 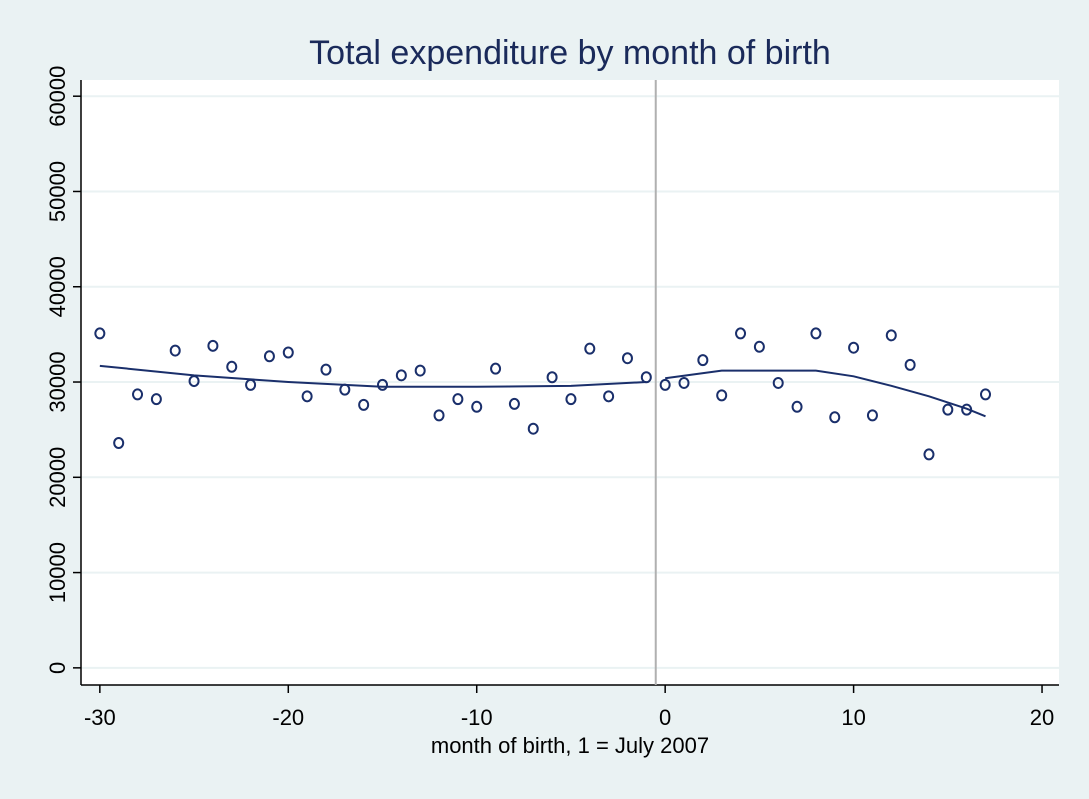 What do you see at coordinates (665, 717) in the screenshot?
I see `x-tick-label: 0` at bounding box center [665, 717].